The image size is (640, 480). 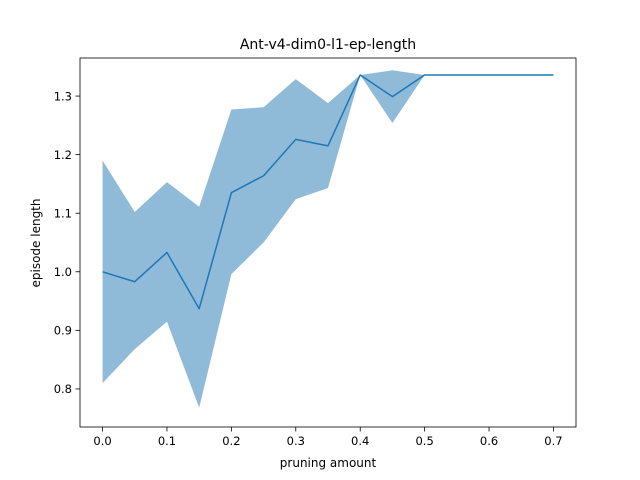 I want to click on y-tick-label: 1.3, so click(x=63, y=96).